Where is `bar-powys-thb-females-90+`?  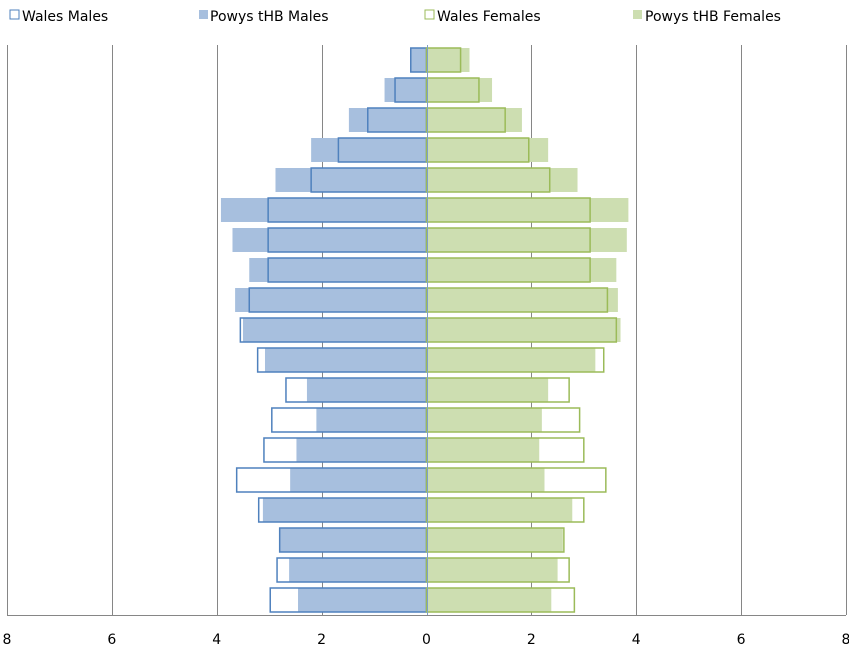 bar-powys-thb-females-90+ is located at coordinates (448, 60).